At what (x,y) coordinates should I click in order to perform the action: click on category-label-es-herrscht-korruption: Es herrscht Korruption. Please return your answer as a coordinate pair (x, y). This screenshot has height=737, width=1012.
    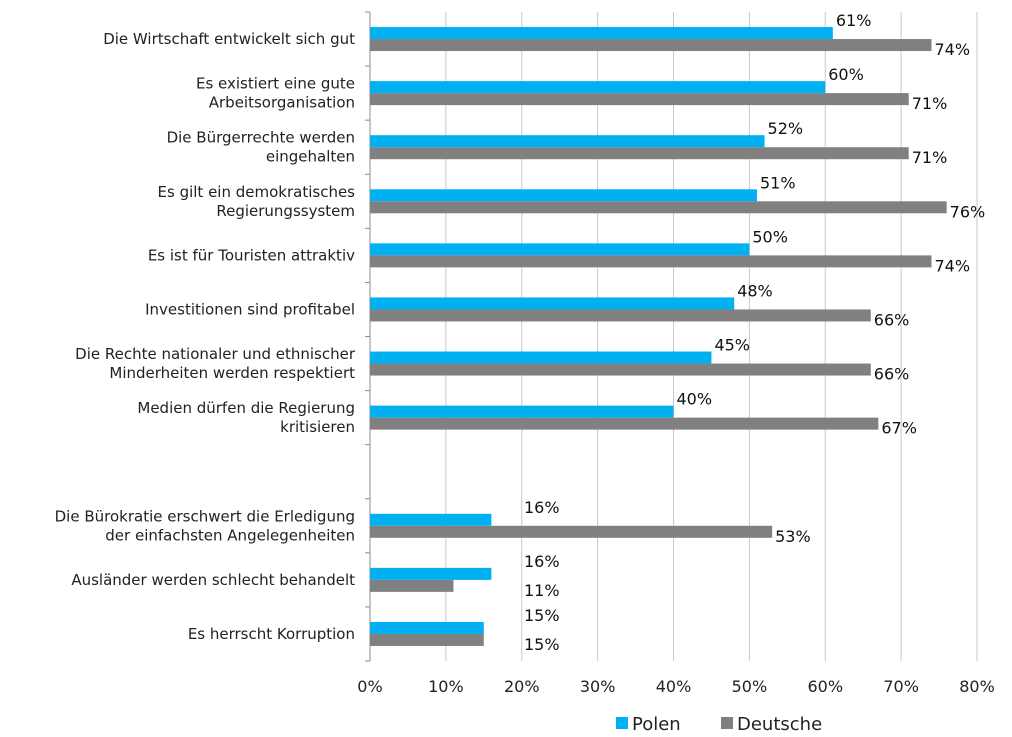
    Looking at the image, I should click on (271, 634).